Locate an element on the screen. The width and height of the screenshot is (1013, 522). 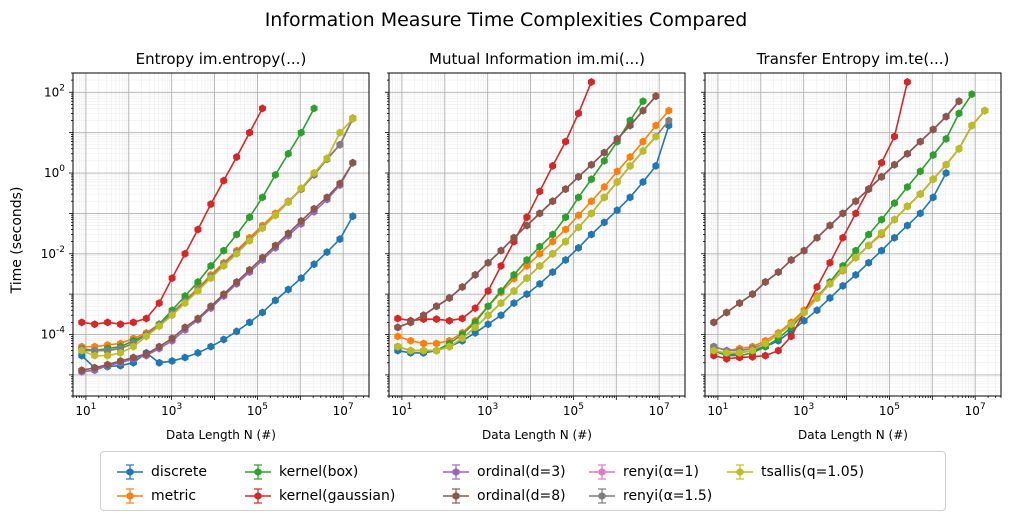
x-axis-label: Data Length N (#) is located at coordinates (221, 435).